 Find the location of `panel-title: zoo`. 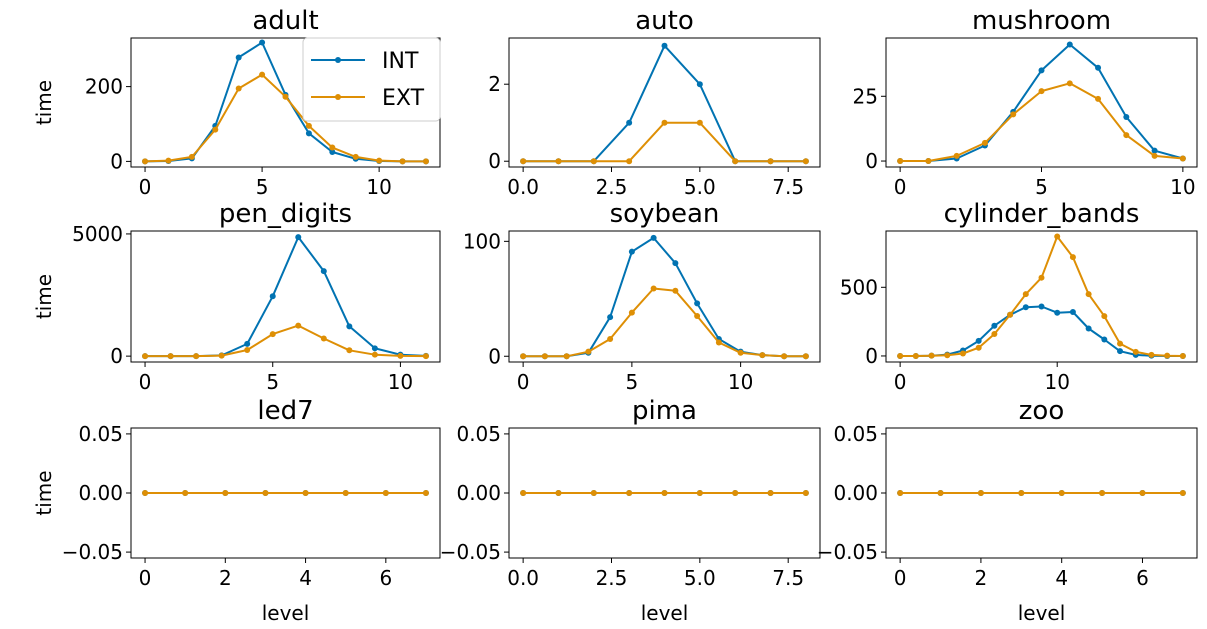

panel-title: zoo is located at coordinates (1041, 411).